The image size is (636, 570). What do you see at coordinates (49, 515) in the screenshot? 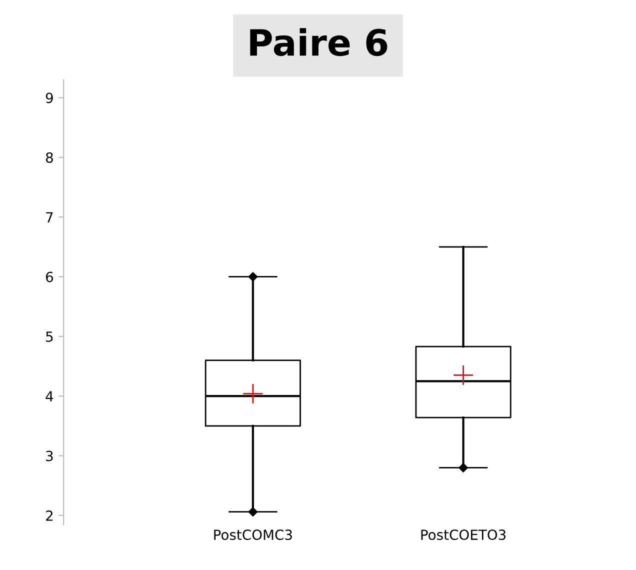
I see `y-tick-label: 2` at bounding box center [49, 515].